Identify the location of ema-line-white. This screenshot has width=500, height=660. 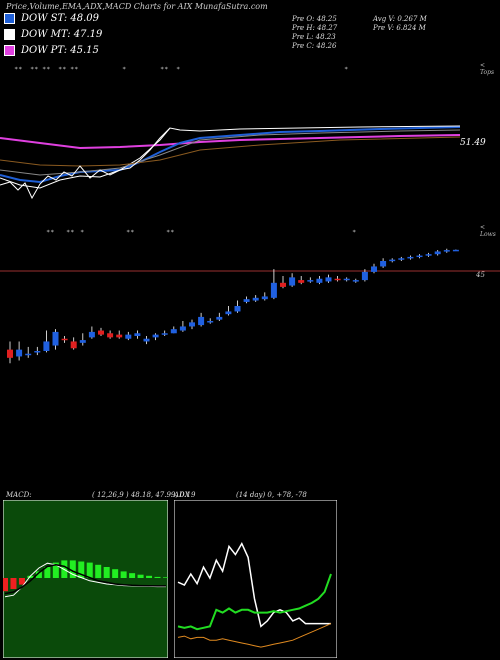
(230, 157).